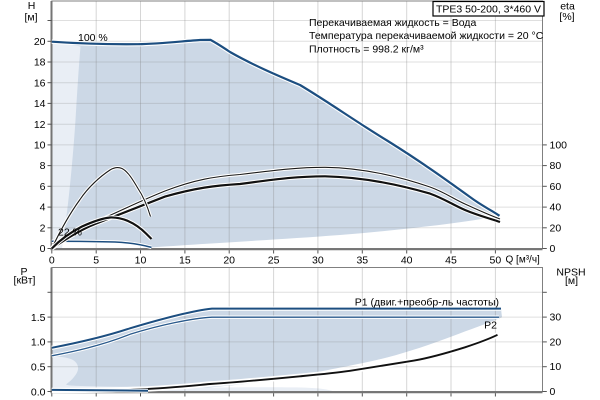  What do you see at coordinates (43, 187) in the screenshot?
I see `svg-text: 6` at bounding box center [43, 187].